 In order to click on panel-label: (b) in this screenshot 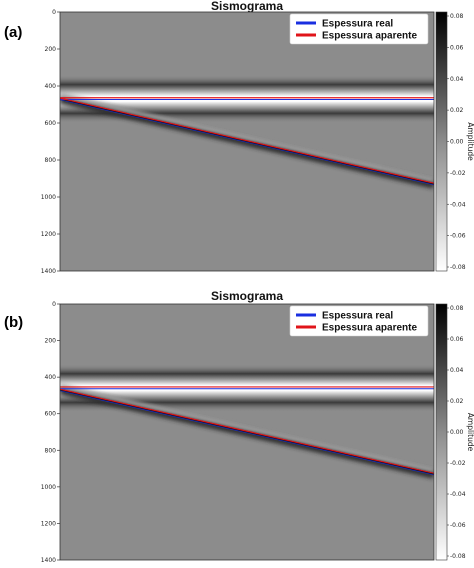, I will do `click(14, 322)`.